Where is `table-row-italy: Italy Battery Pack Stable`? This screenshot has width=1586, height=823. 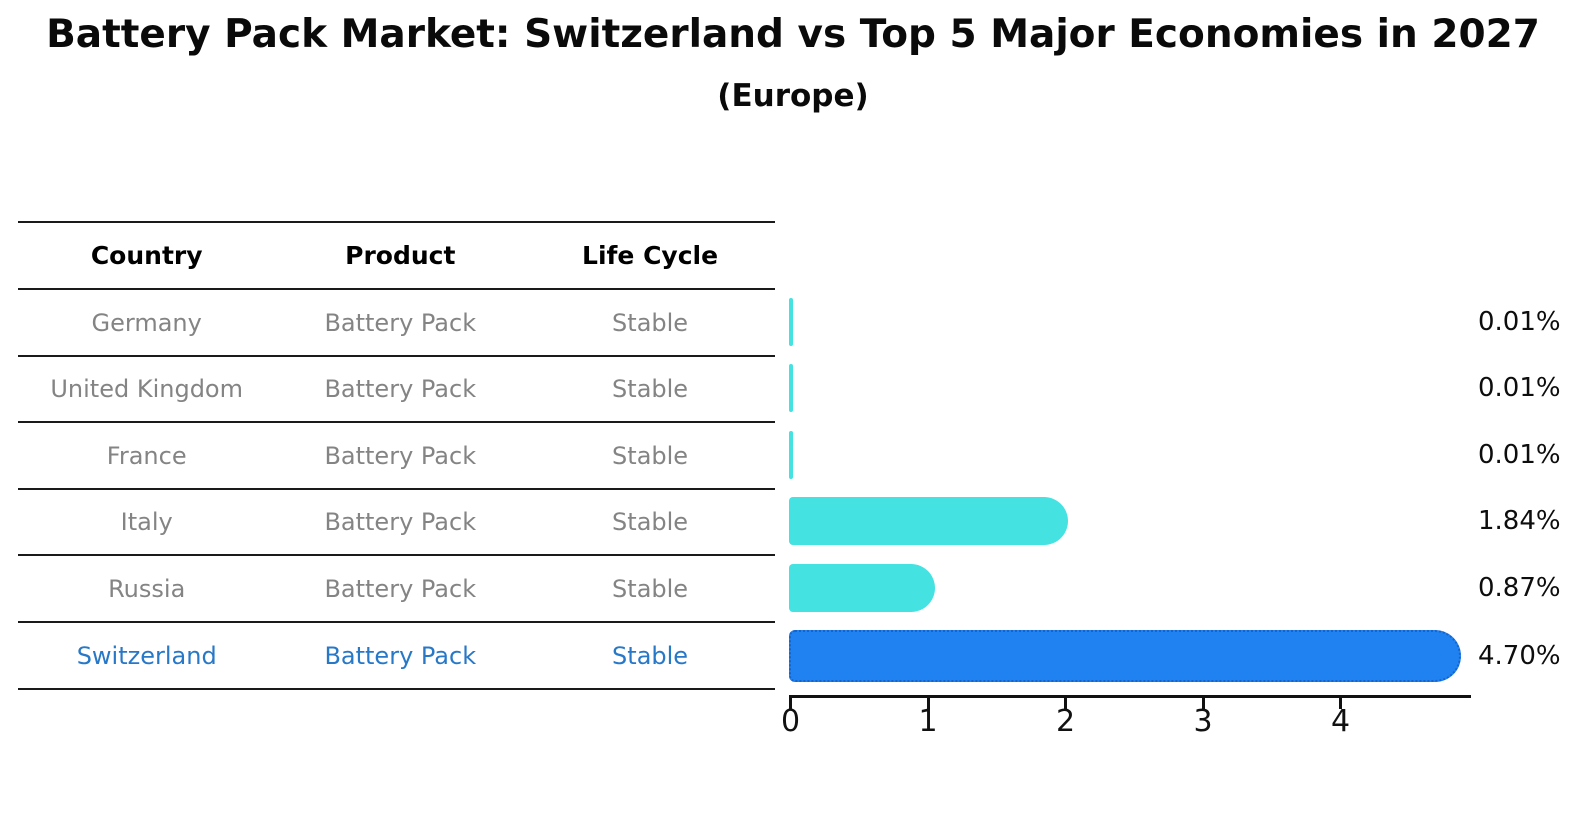 table-row-italy: Italy Battery Pack Stable is located at coordinates (396, 521).